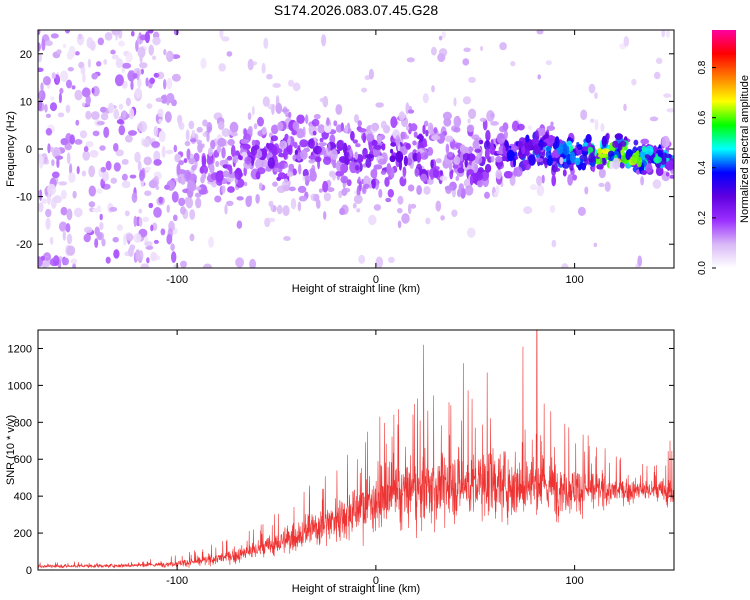  What do you see at coordinates (481, 142) in the screenshot?
I see `spectrogram-cell-2038` at bounding box center [481, 142].